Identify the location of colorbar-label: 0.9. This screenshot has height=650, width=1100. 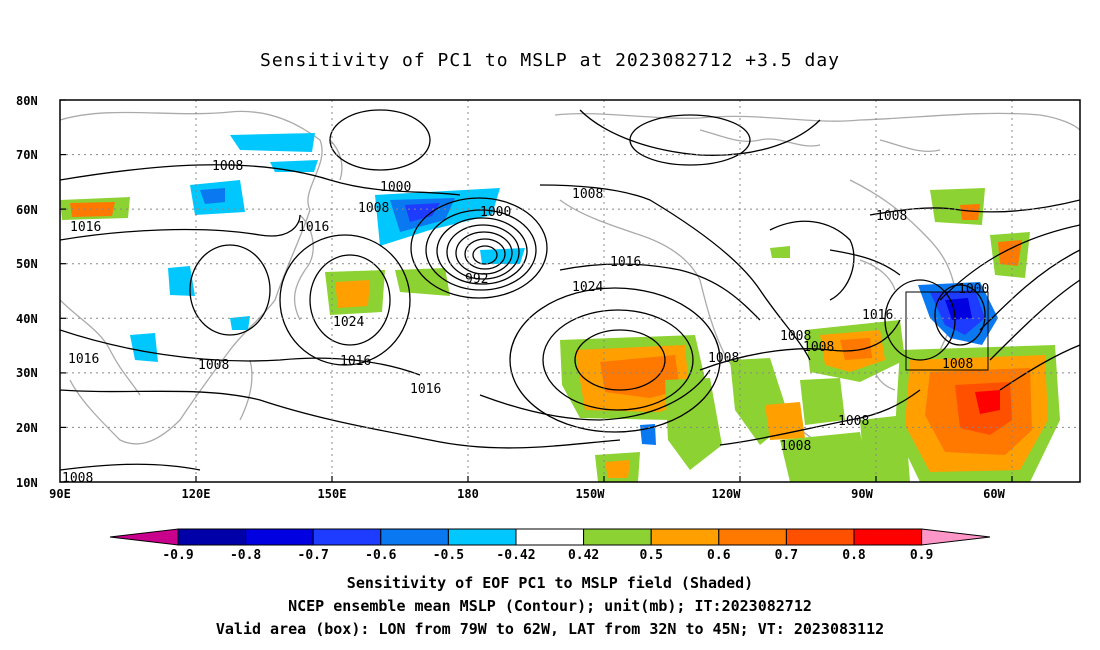
(921, 555).